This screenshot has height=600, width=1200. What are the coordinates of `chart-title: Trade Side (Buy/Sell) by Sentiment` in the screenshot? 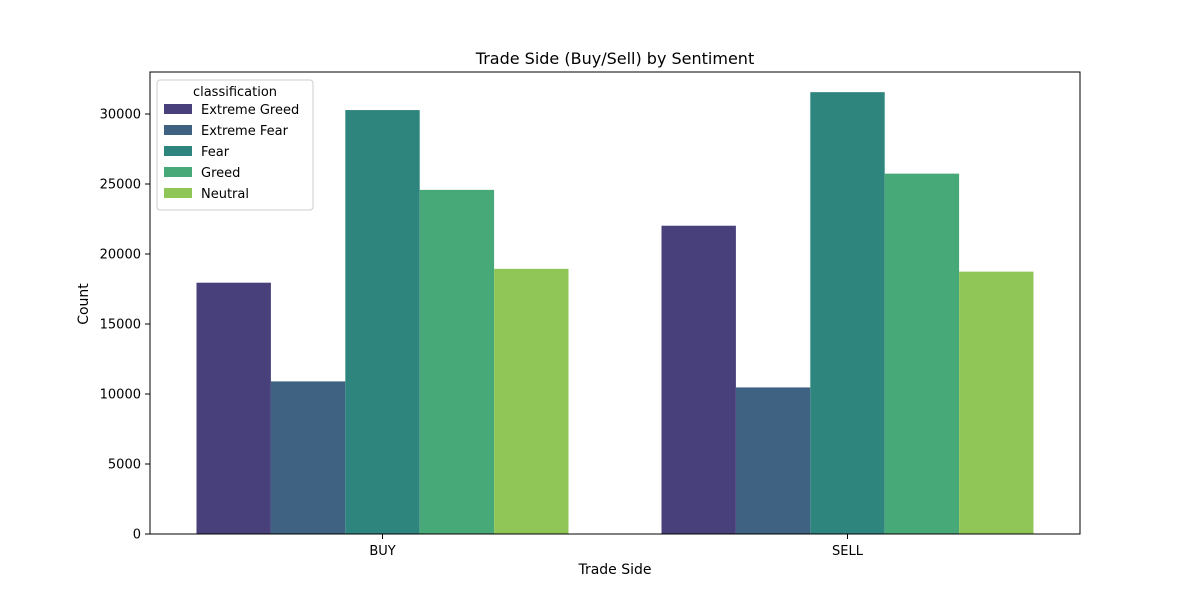 It's located at (614, 58).